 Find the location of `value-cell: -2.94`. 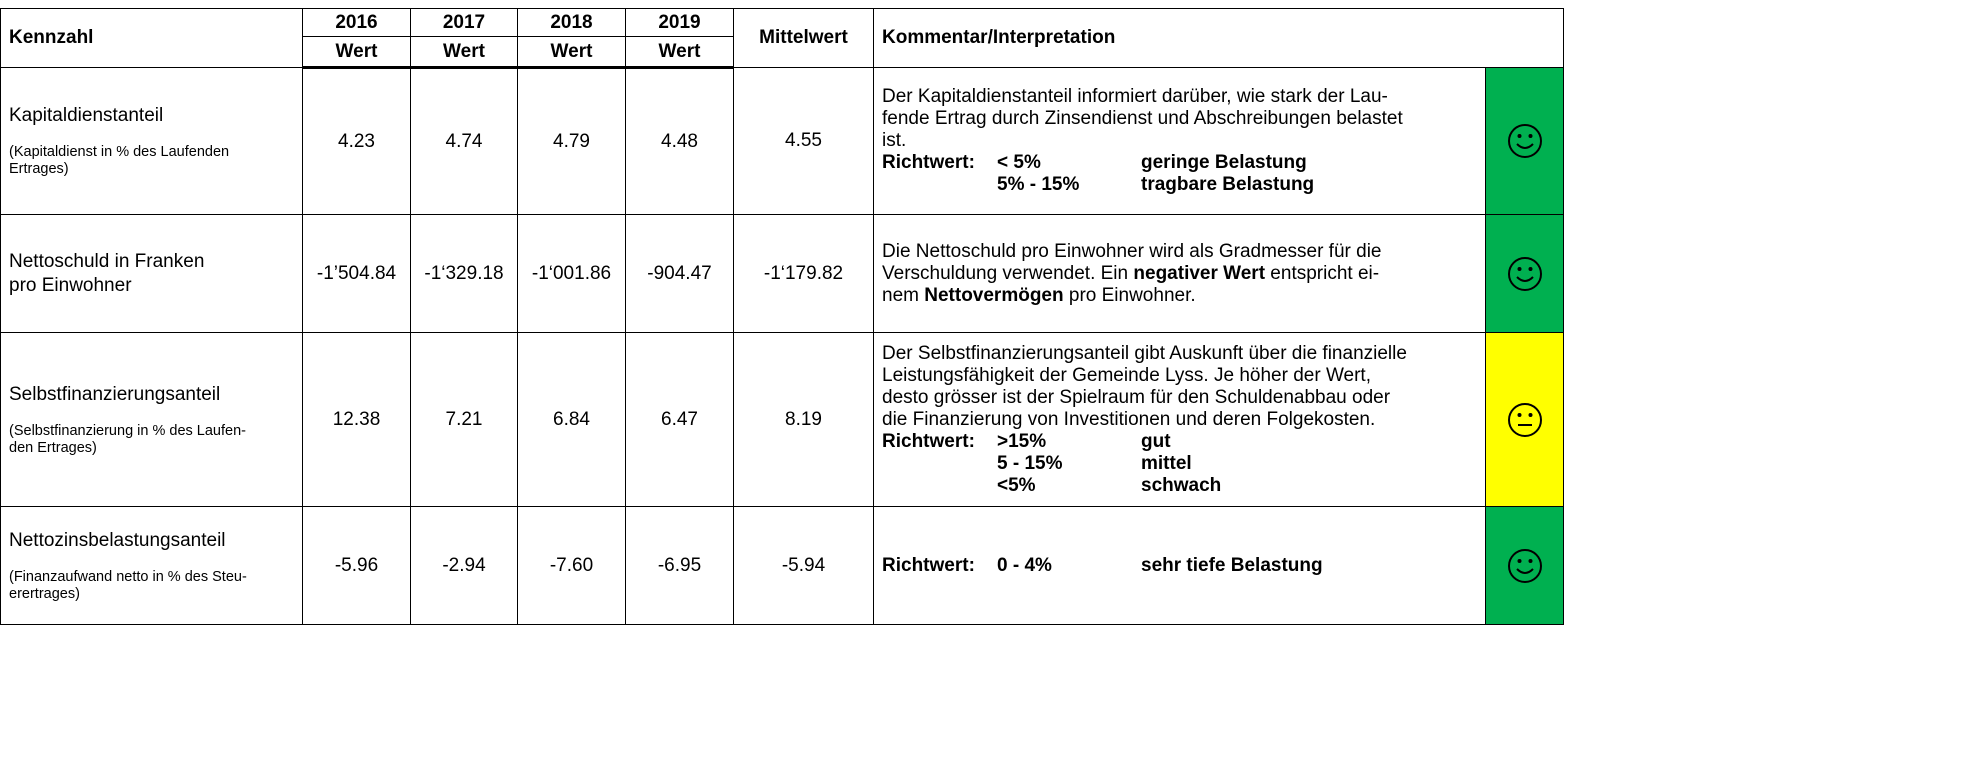

value-cell: -2.94 is located at coordinates (464, 565).